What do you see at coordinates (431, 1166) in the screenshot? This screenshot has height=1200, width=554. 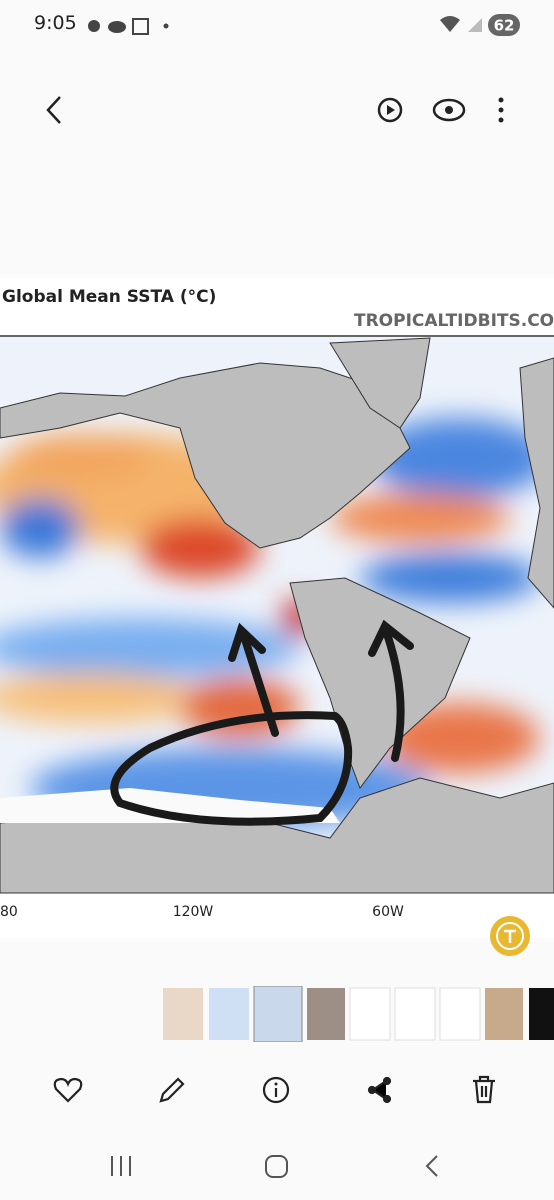 I see `back-nav-button` at bounding box center [431, 1166].